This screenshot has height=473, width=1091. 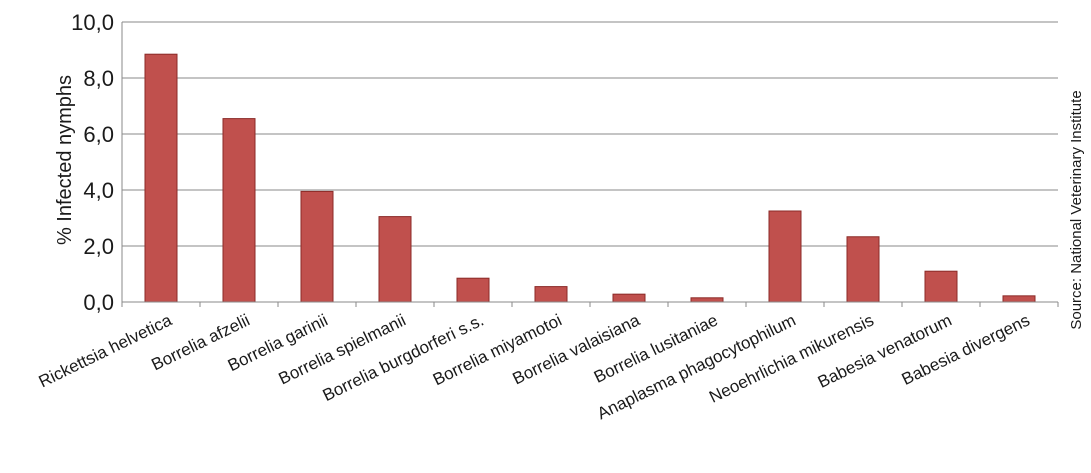 I want to click on x-tick-label: Borrelia valaisiana, so click(x=577, y=349).